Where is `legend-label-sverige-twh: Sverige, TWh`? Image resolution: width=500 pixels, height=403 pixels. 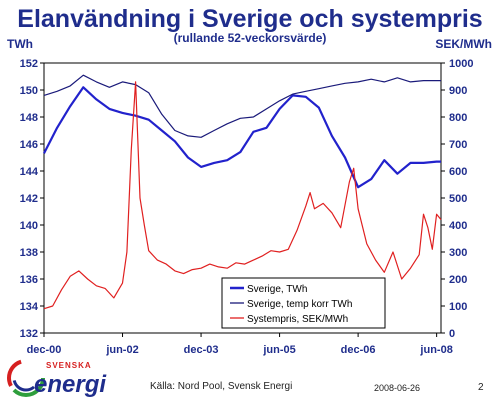 legend-label-sverige-twh: Sverige, TWh is located at coordinates (277, 289).